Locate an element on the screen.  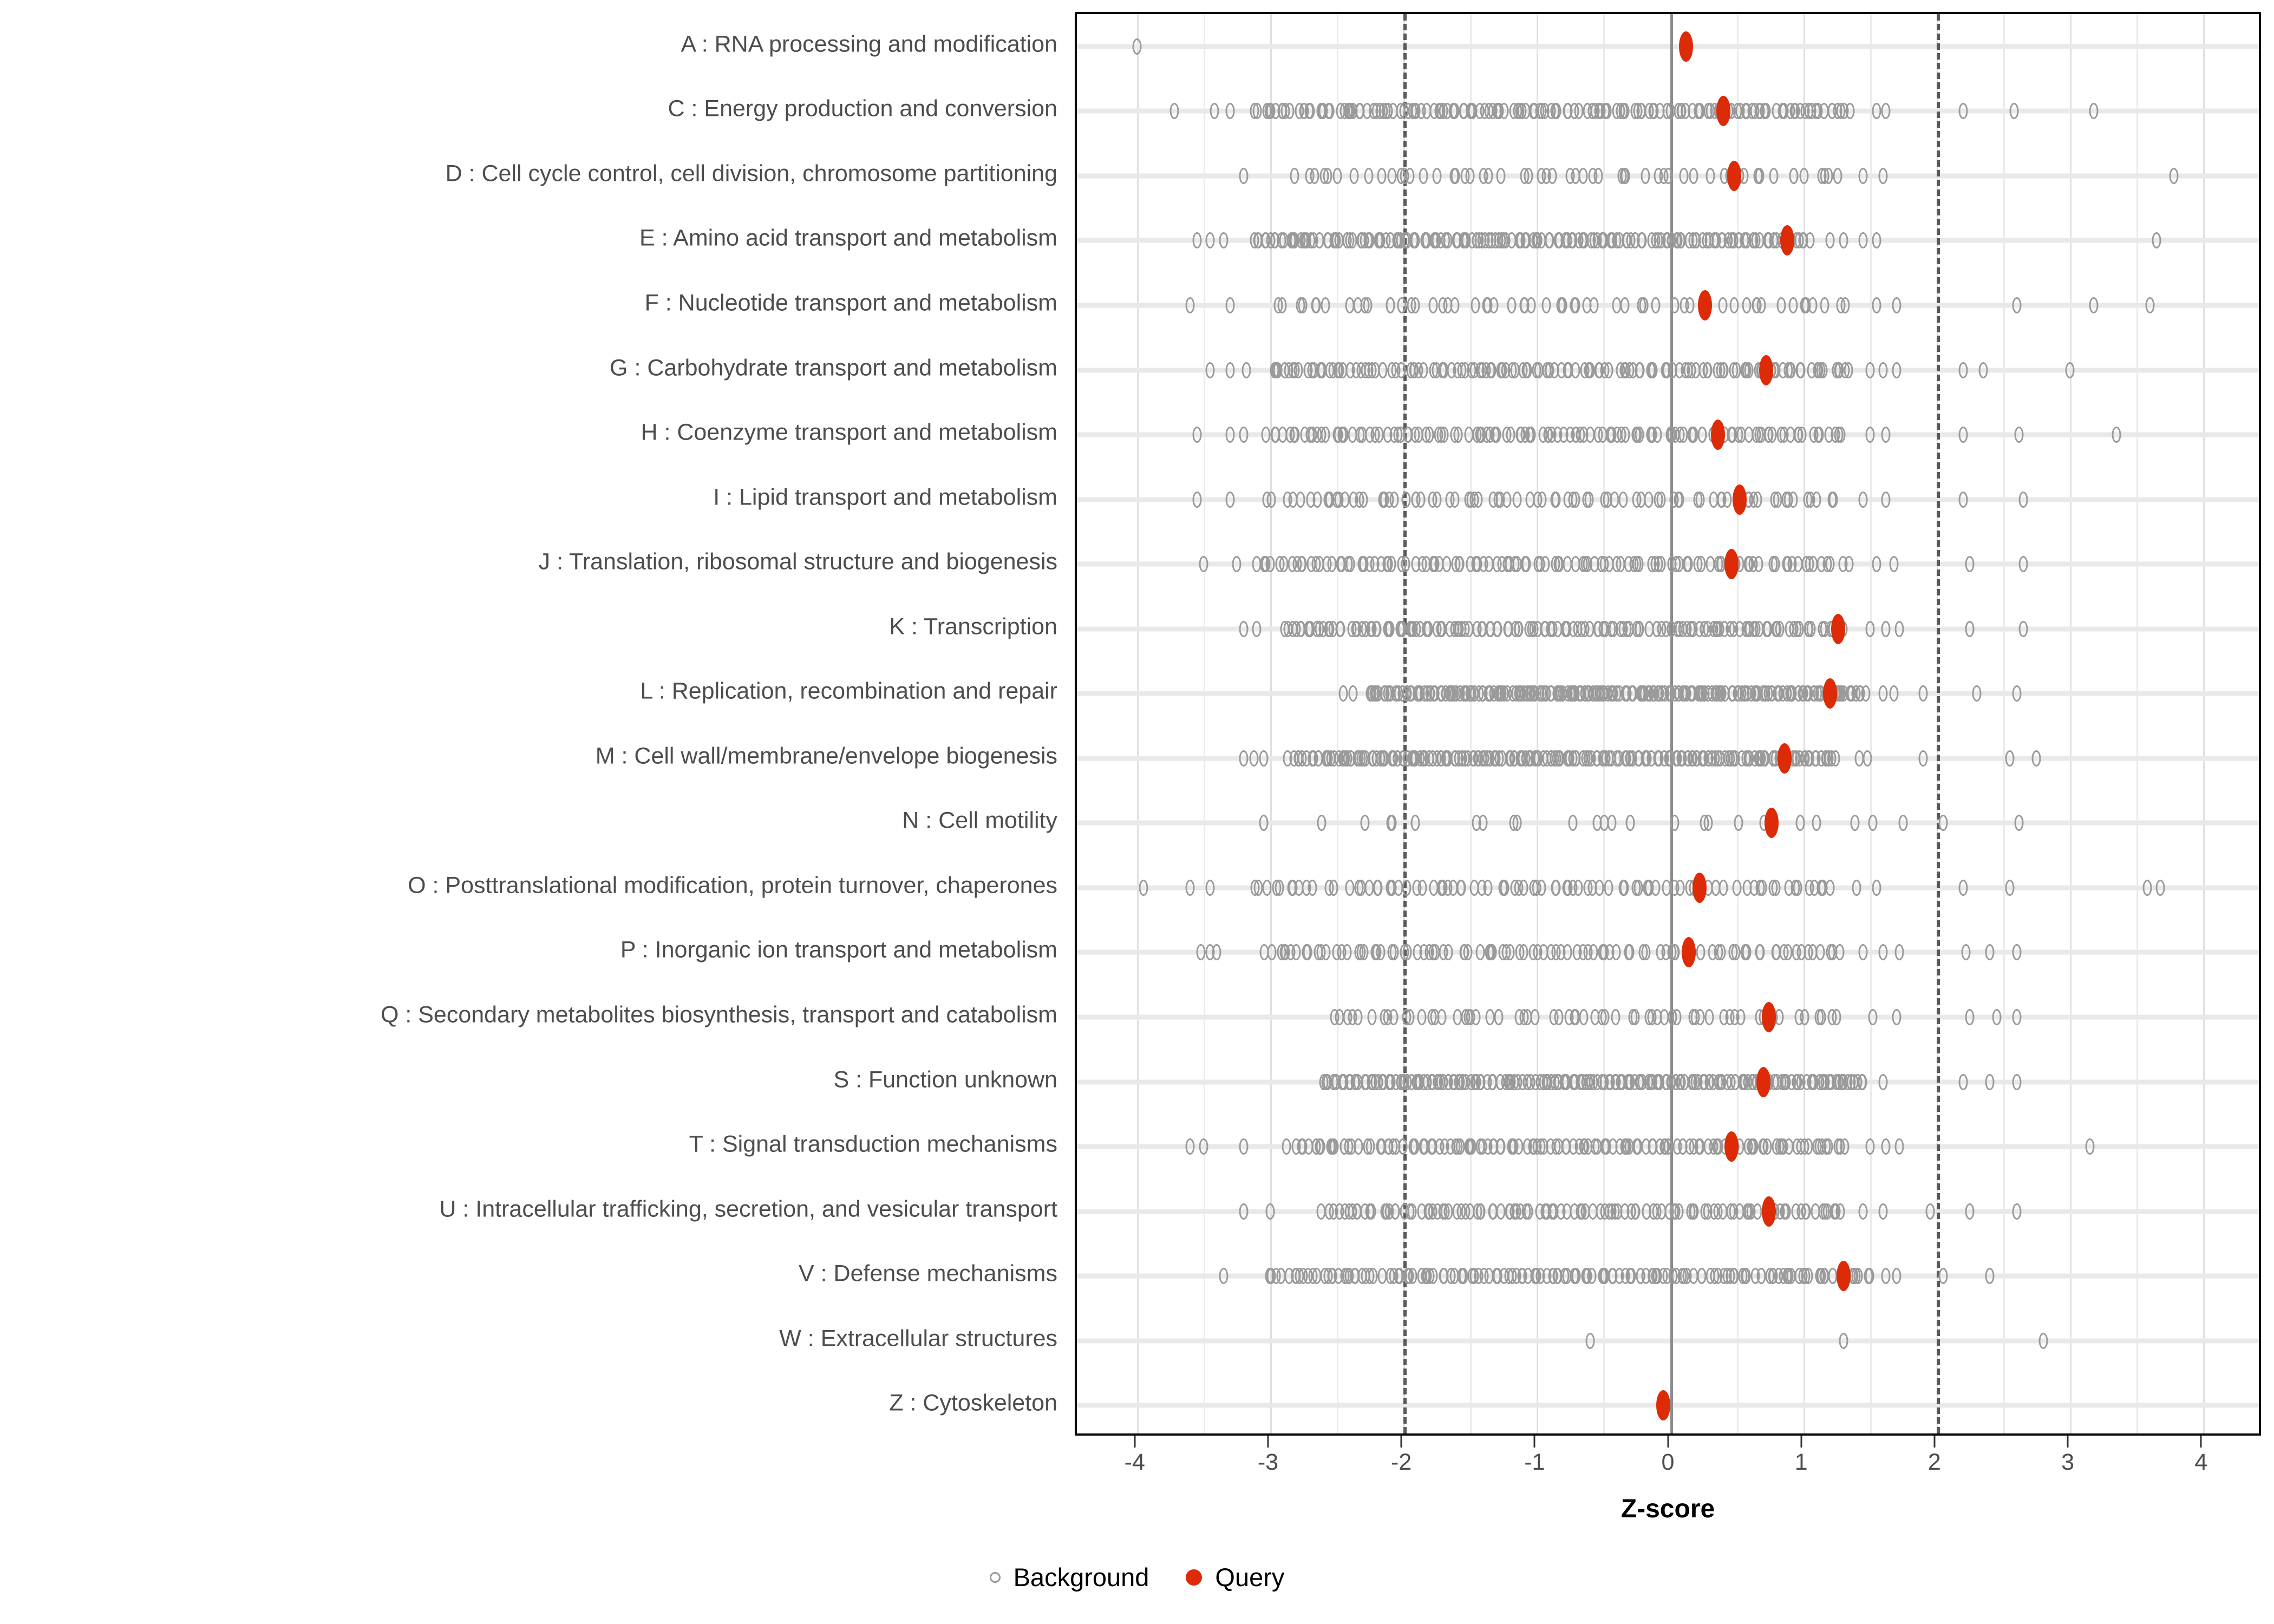
legend-label-query: Query is located at coordinates (1250, 1577).